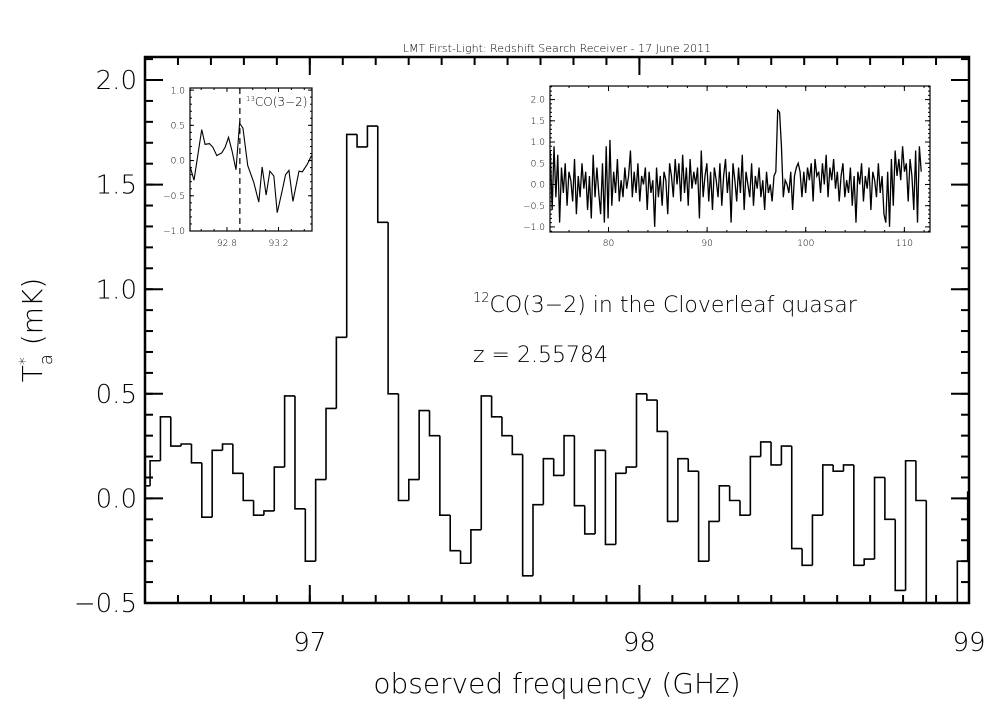 This screenshot has width=1000, height=725. Describe the element at coordinates (556, 683) in the screenshot. I see `x-axis-label: observed frequency (GHz)` at that location.